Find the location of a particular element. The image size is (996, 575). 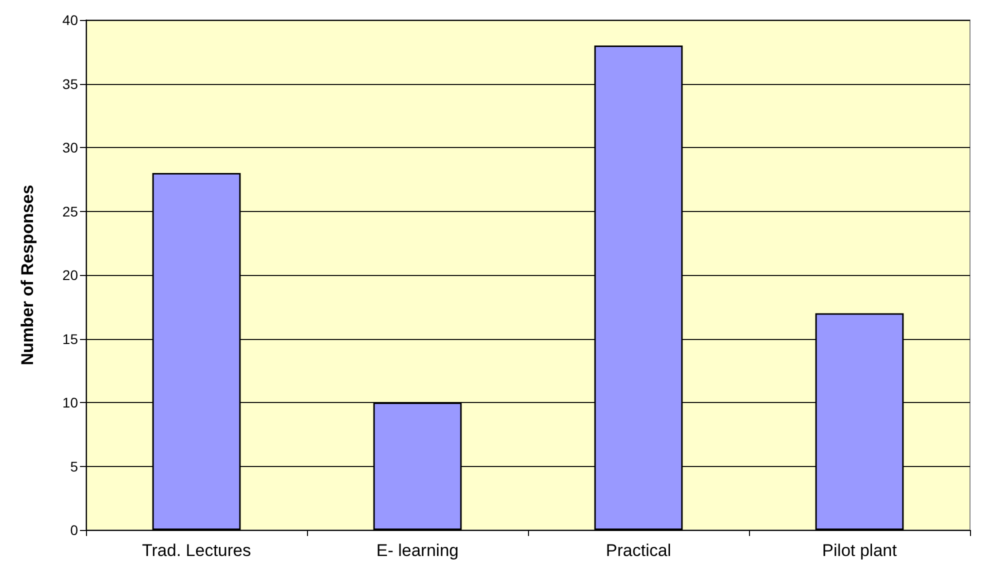

y-tick-label: 40 is located at coordinates (70, 20).